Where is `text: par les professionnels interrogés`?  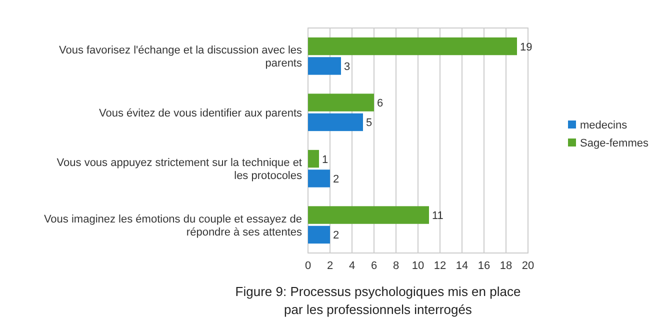
text: par les professionnels interrogés is located at coordinates (378, 309).